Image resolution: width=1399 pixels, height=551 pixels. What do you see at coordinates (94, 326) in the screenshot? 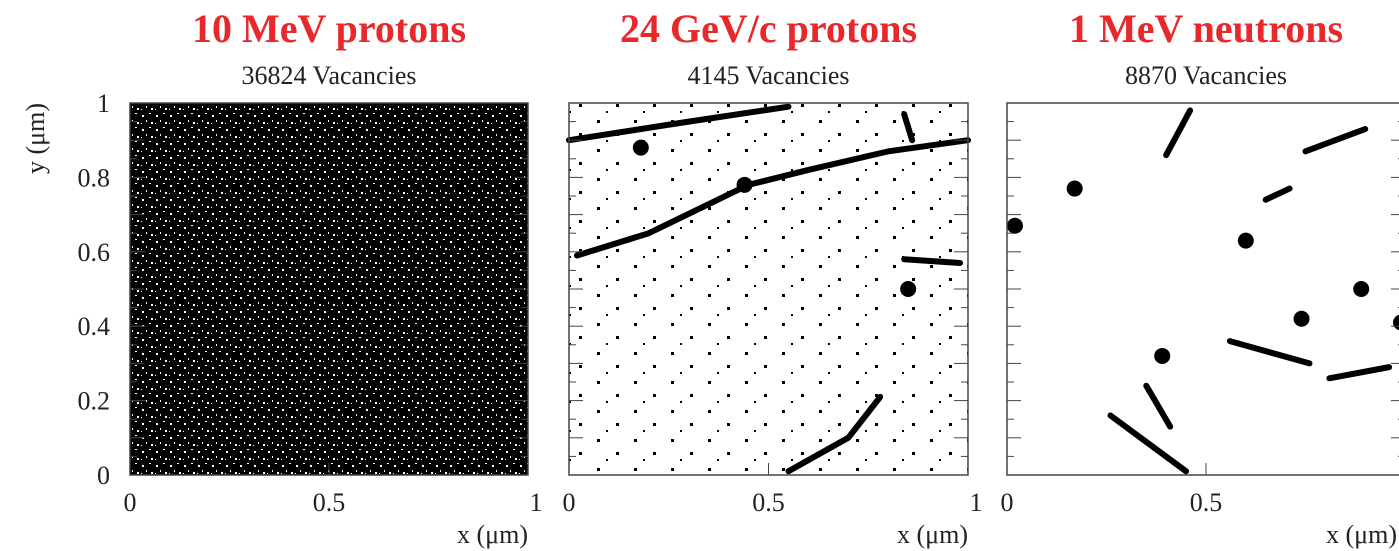
I see `y-tick-label: 0.4` at bounding box center [94, 326].